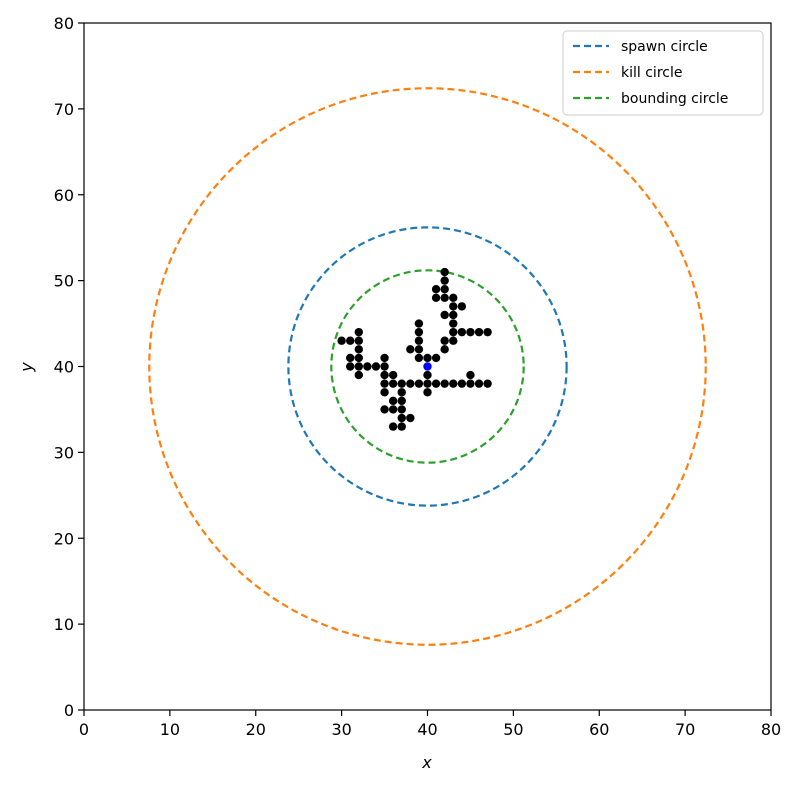 This screenshot has height=788, width=800. Describe the element at coordinates (651, 73) in the screenshot. I see `legend-label: kill circle` at that location.